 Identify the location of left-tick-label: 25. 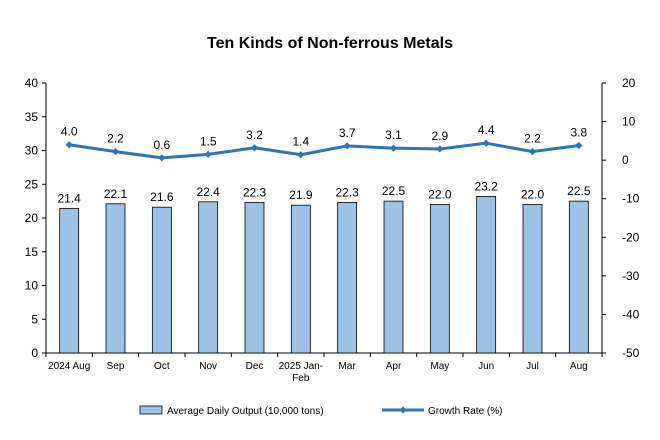
(32, 184).